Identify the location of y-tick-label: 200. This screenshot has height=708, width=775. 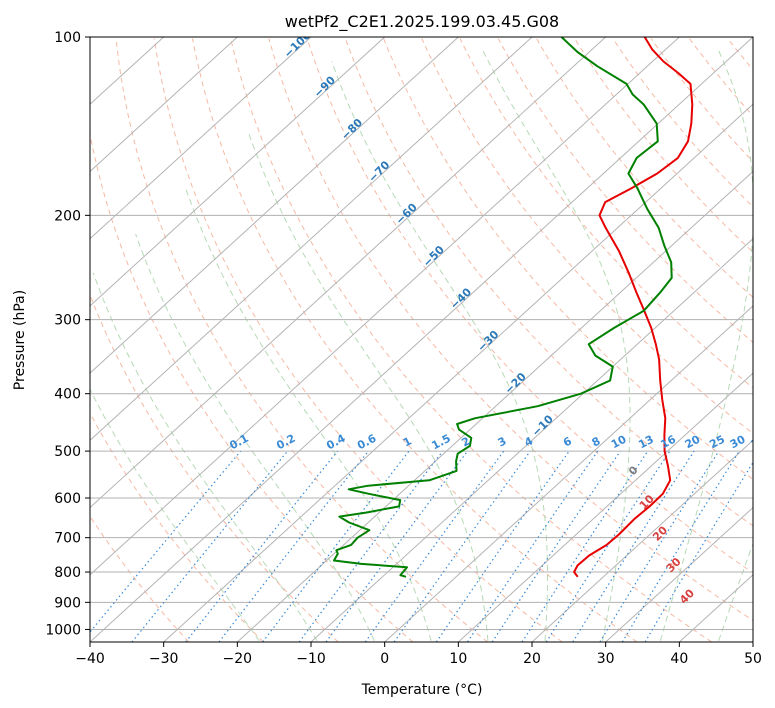
(67, 216).